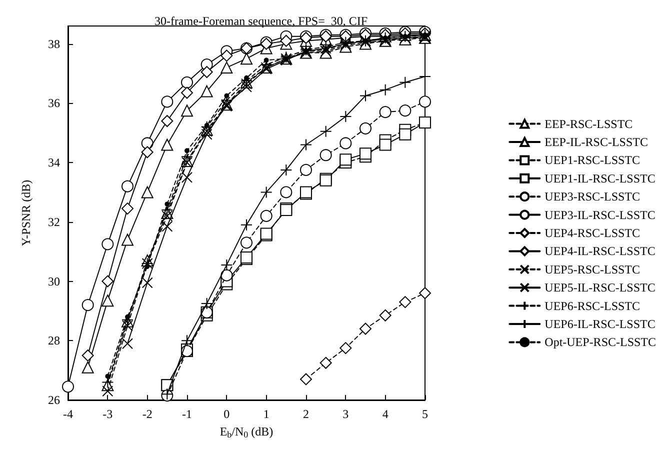 The height and width of the screenshot is (466, 671). I want to click on x-tick-label: -1, so click(187, 414).